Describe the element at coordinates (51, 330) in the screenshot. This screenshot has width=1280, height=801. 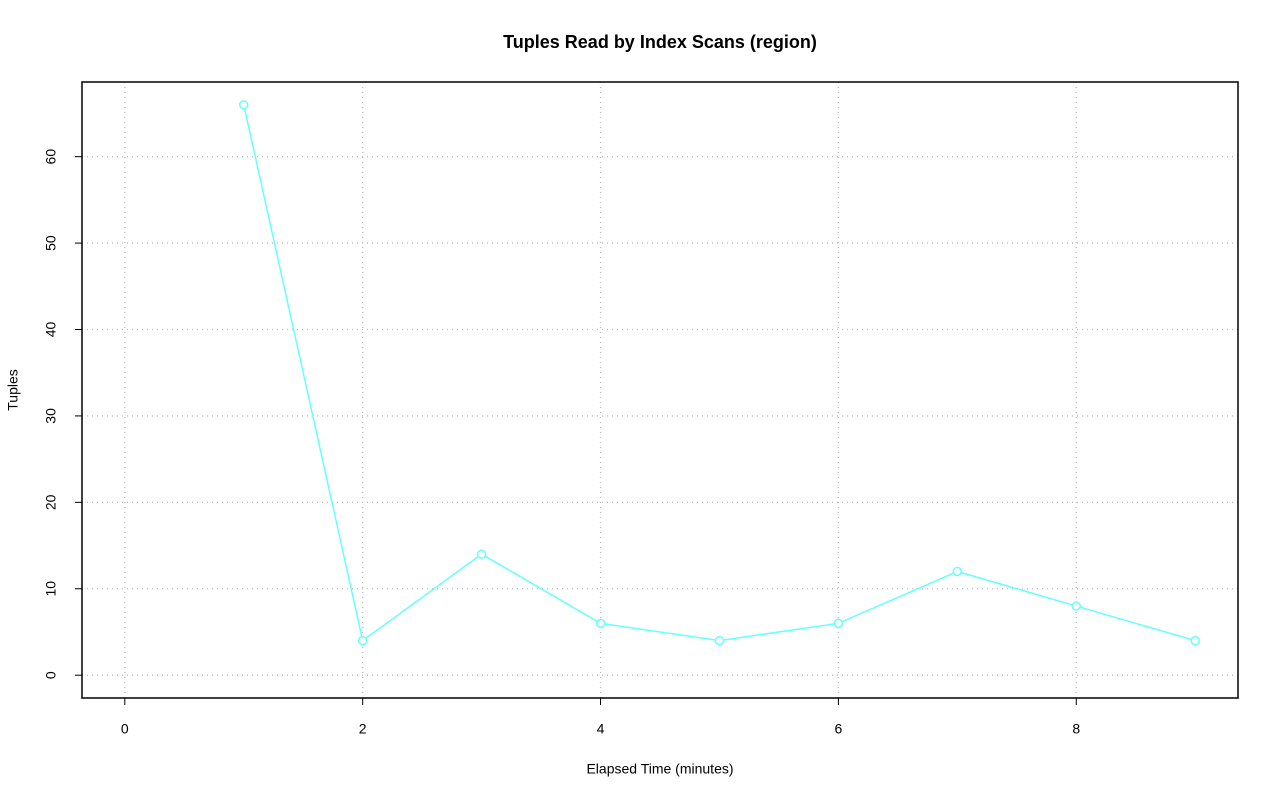
I see `y-tick-label: 40` at that location.